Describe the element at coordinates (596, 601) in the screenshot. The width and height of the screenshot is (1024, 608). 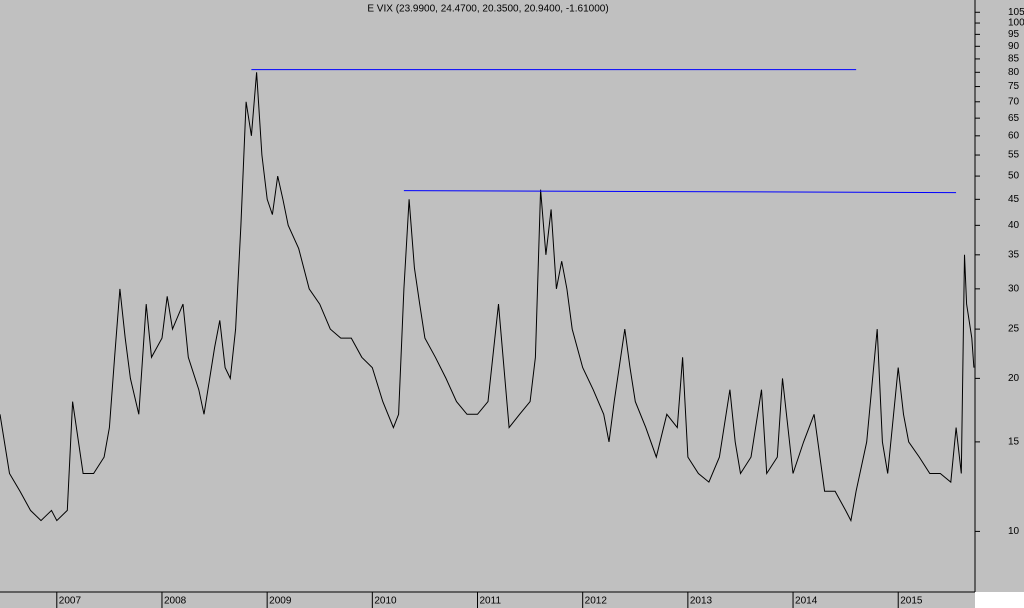
I see `x-tick-label: 2012` at that location.